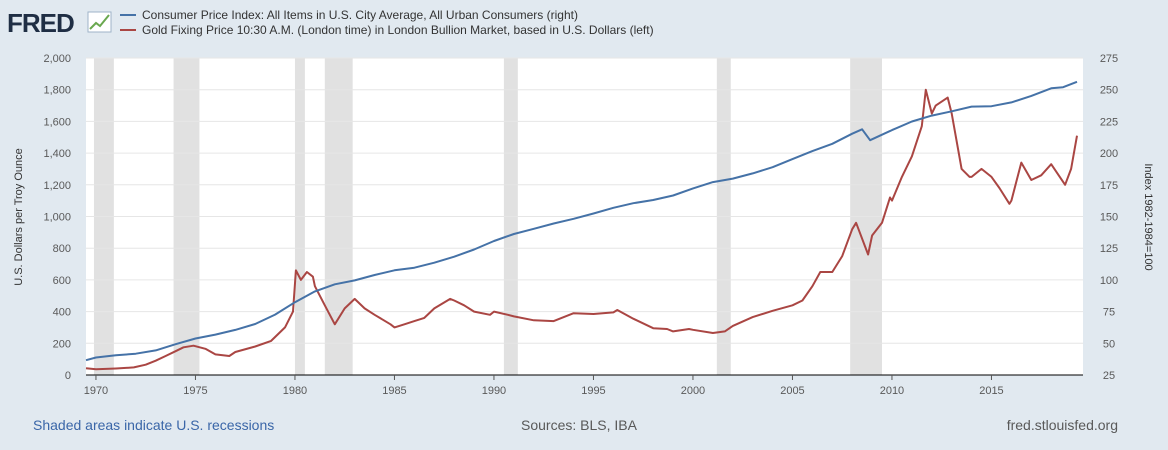 This screenshot has width=1168, height=450. I want to click on left-tick-label: 0, so click(68, 376).